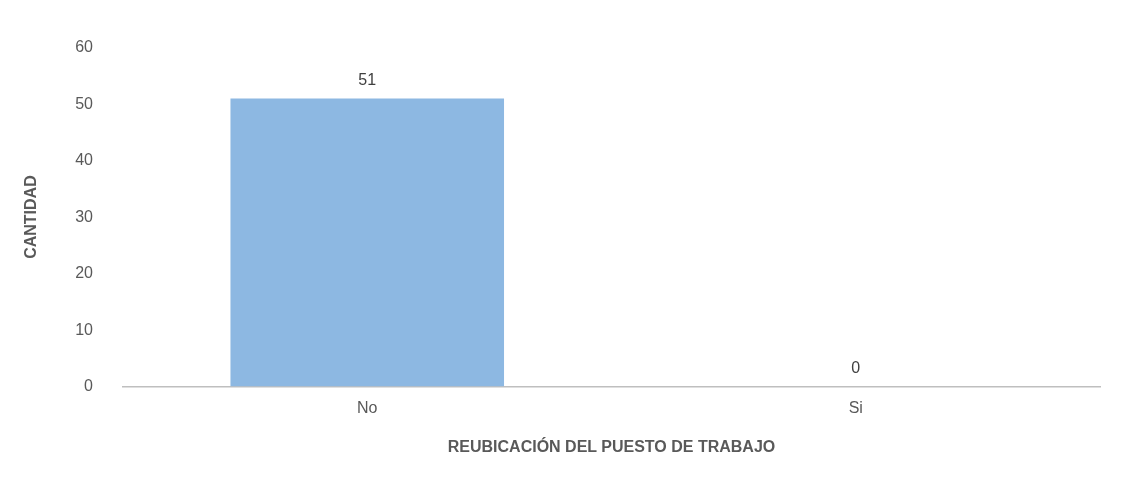 This screenshot has width=1128, height=479. What do you see at coordinates (611, 445) in the screenshot?
I see `x-axis-title: REUBICACIÓN DEL PUESTO DE TRABAJO` at bounding box center [611, 445].